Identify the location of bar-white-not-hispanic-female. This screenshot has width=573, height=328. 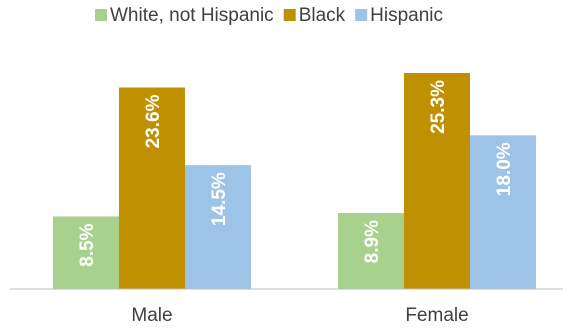
(371, 251).